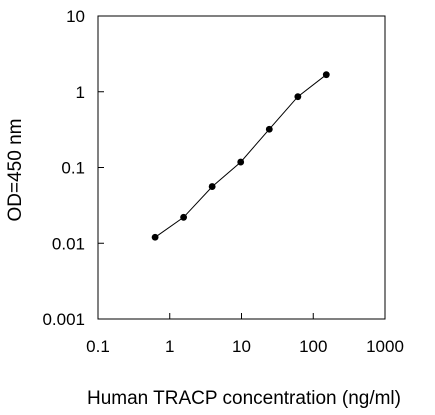  What do you see at coordinates (15, 170) in the screenshot?
I see `y-axis-title: OD=450 nm` at bounding box center [15, 170].